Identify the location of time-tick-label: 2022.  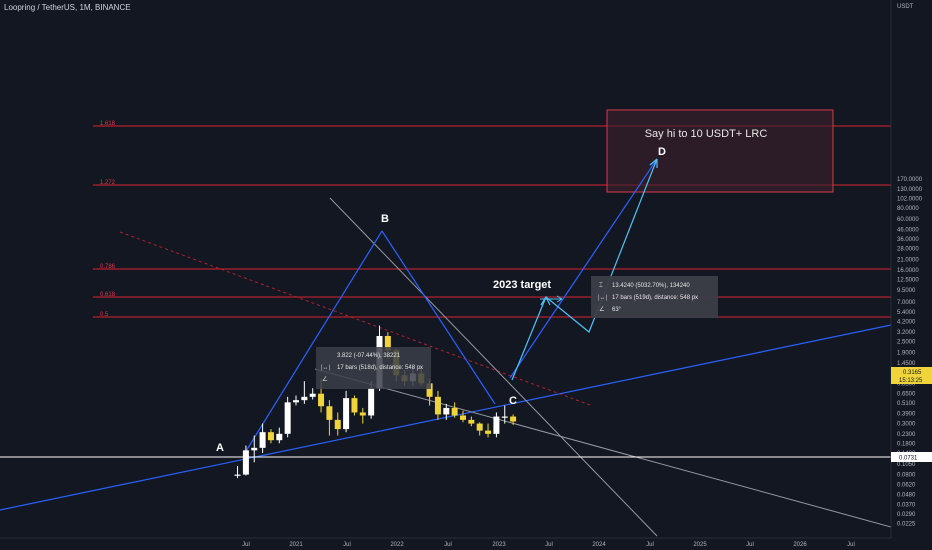
(397, 545).